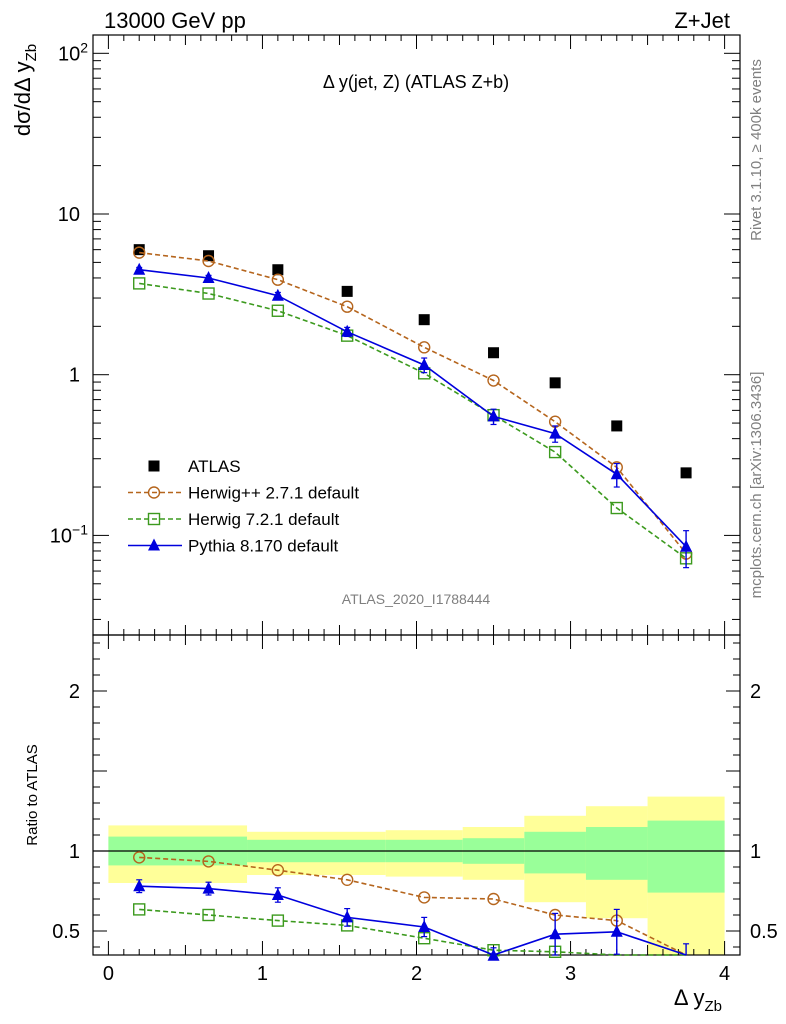 The image size is (786, 1024). I want to click on ratio-y-tick-label-right: 0.5, so click(764, 932).